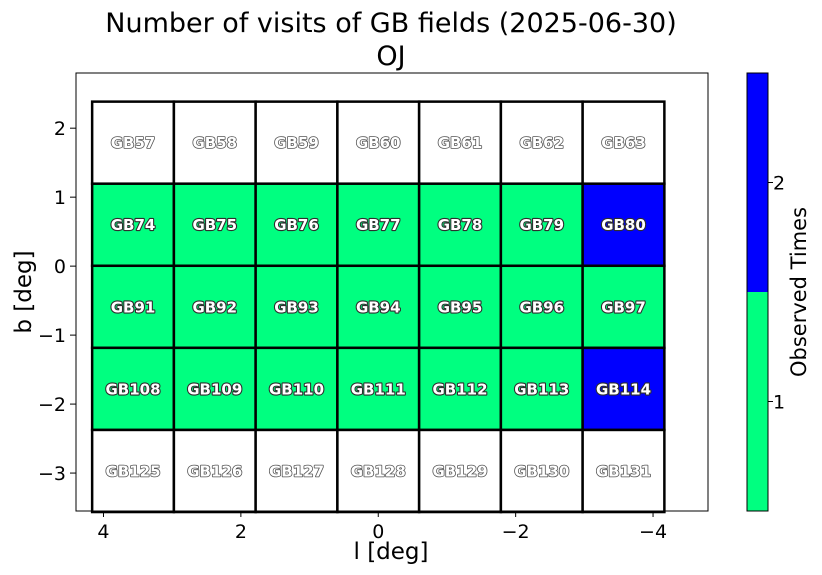  What do you see at coordinates (52, 336) in the screenshot?
I see `y-tick-label: −1` at bounding box center [52, 336].